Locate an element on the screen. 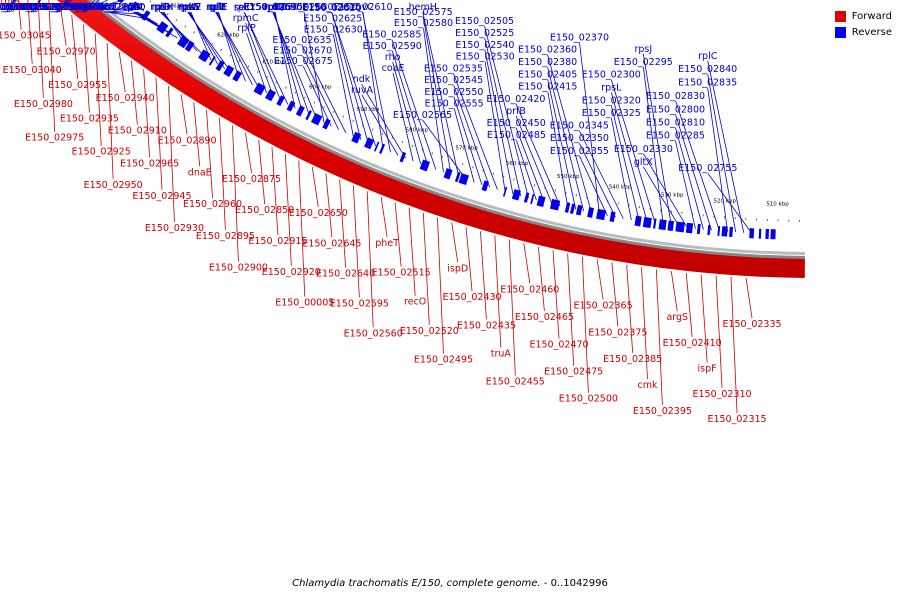 The width and height of the screenshot is (900, 600). forward-gene-label: E150_02560 is located at coordinates (373, 333).